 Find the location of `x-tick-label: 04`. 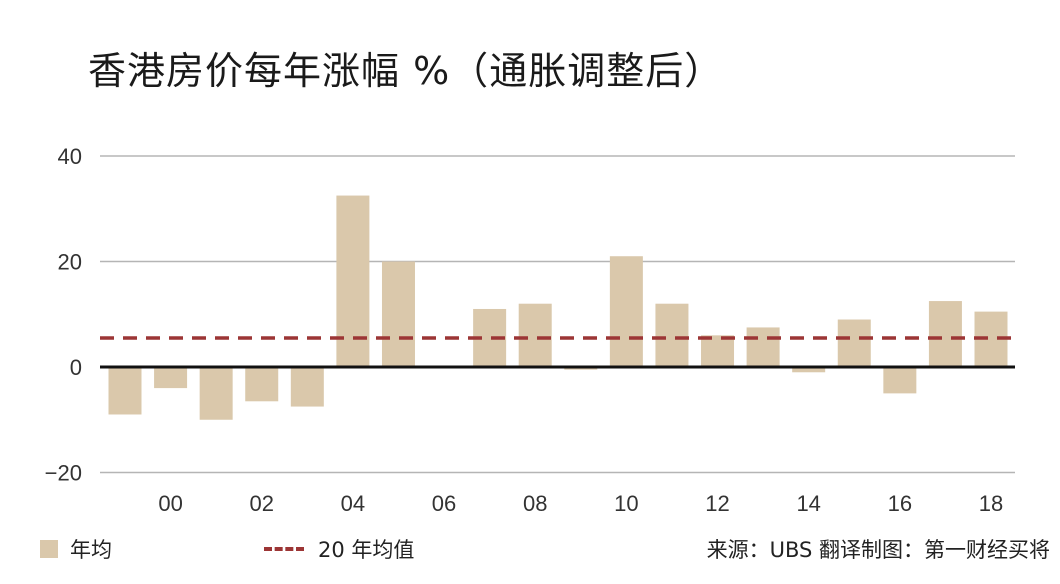

x-tick-label: 04 is located at coordinates (353, 503).